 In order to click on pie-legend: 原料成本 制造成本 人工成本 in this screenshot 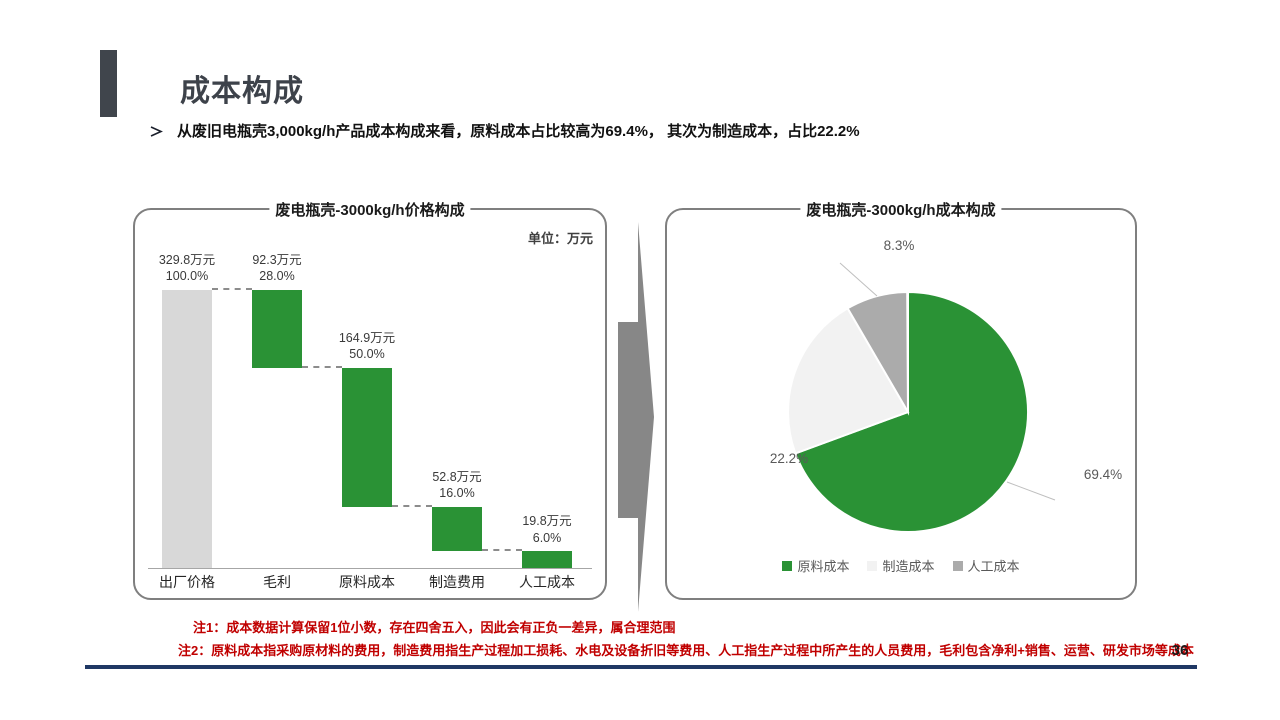, I will do `click(901, 565)`.